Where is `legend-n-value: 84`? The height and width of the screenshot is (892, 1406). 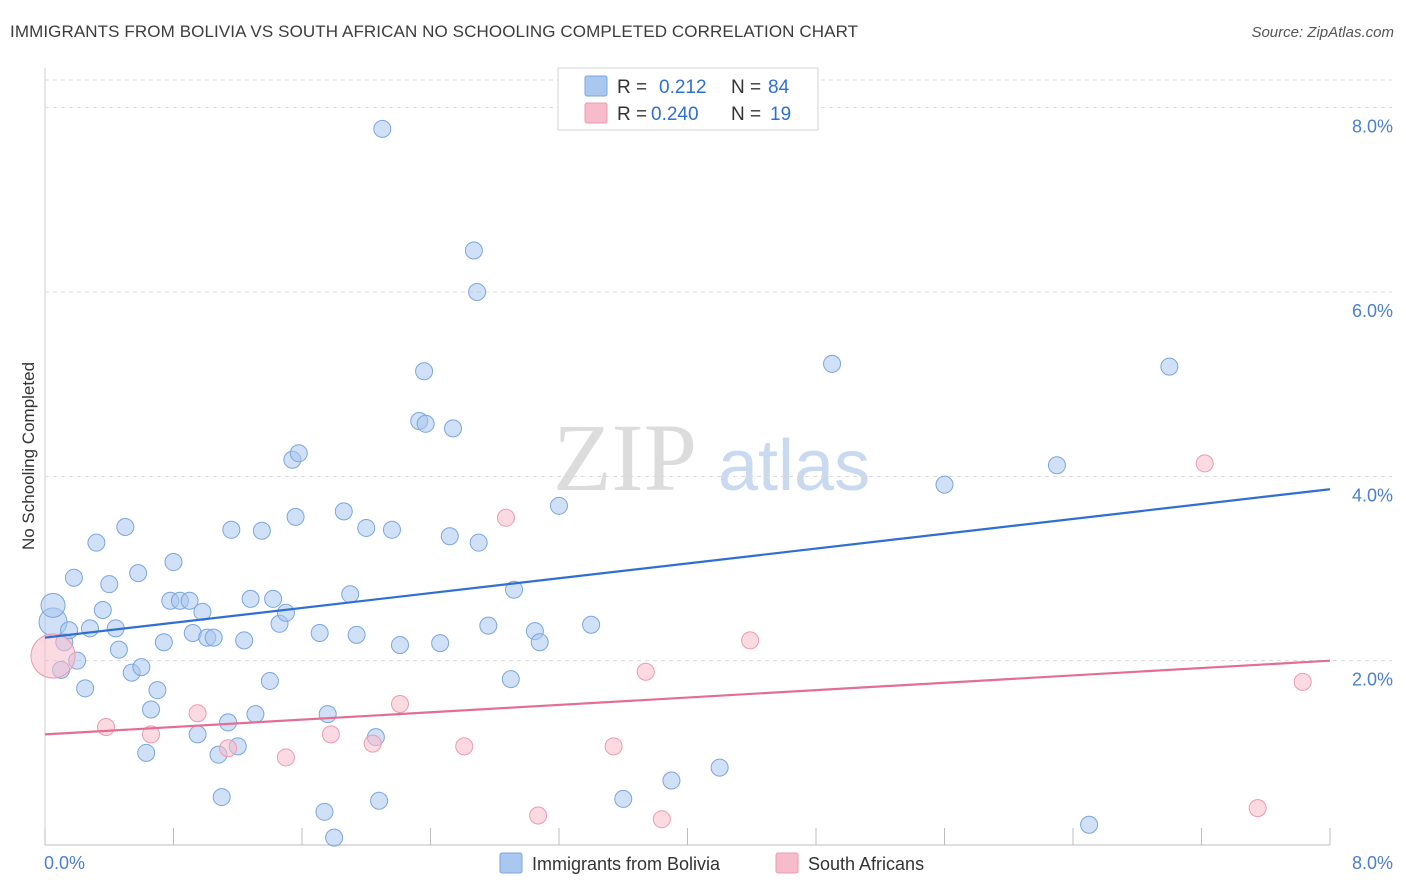
legend-n-value: 84 is located at coordinates (779, 87).